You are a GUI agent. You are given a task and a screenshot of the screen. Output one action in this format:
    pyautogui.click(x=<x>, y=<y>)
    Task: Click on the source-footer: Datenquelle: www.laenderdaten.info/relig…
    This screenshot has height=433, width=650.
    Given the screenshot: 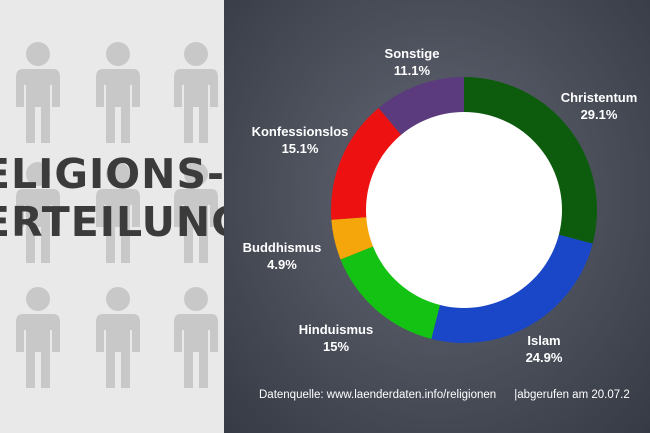 What is the action you would take?
    pyautogui.click(x=444, y=395)
    